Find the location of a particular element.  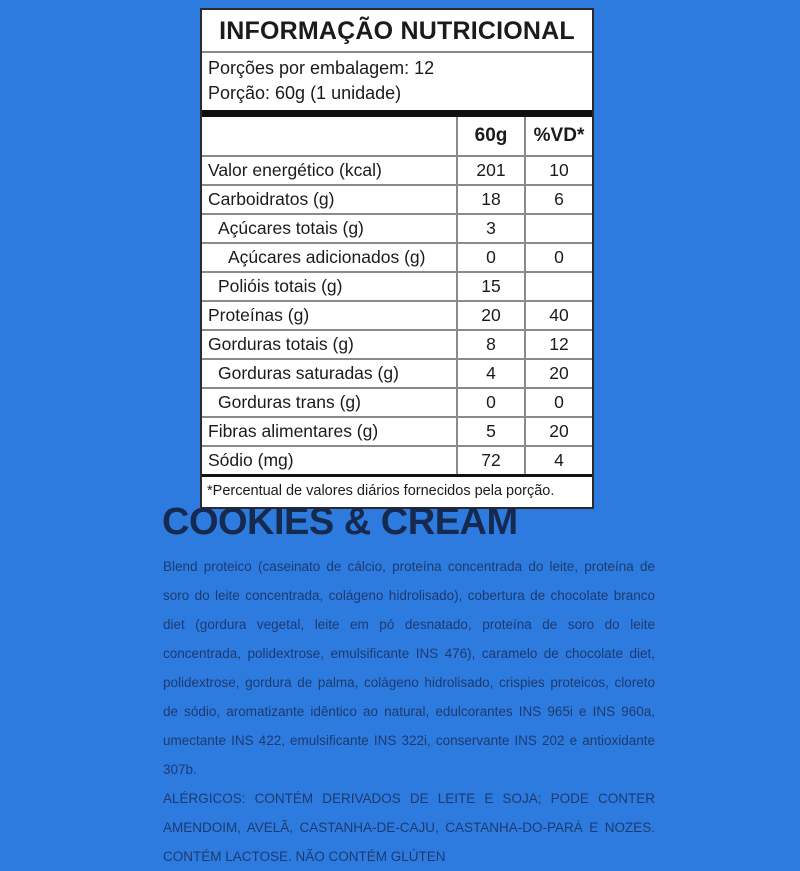

nutrient-amount: 4 is located at coordinates (490, 373).